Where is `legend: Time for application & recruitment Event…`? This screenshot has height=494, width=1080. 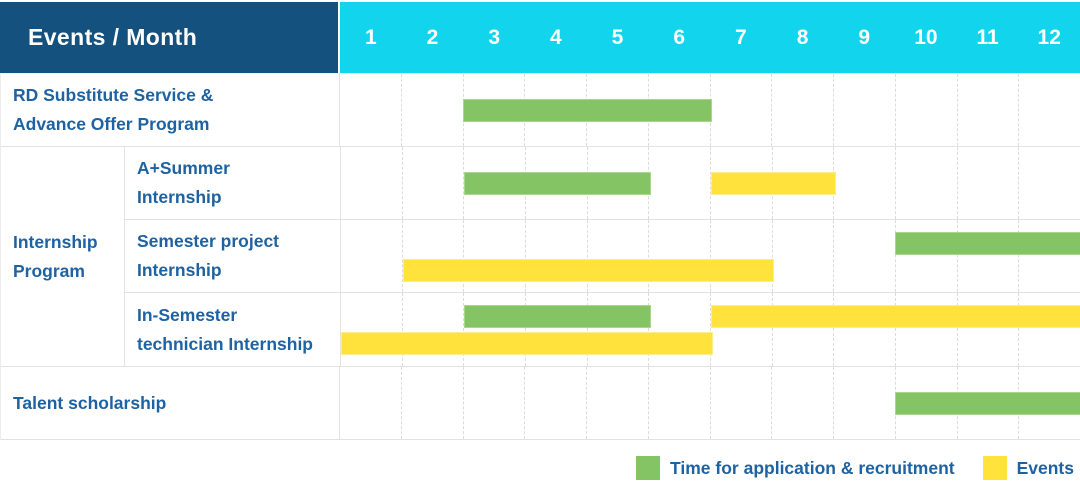
legend: Time for application & recruitment Event… is located at coordinates (540, 460).